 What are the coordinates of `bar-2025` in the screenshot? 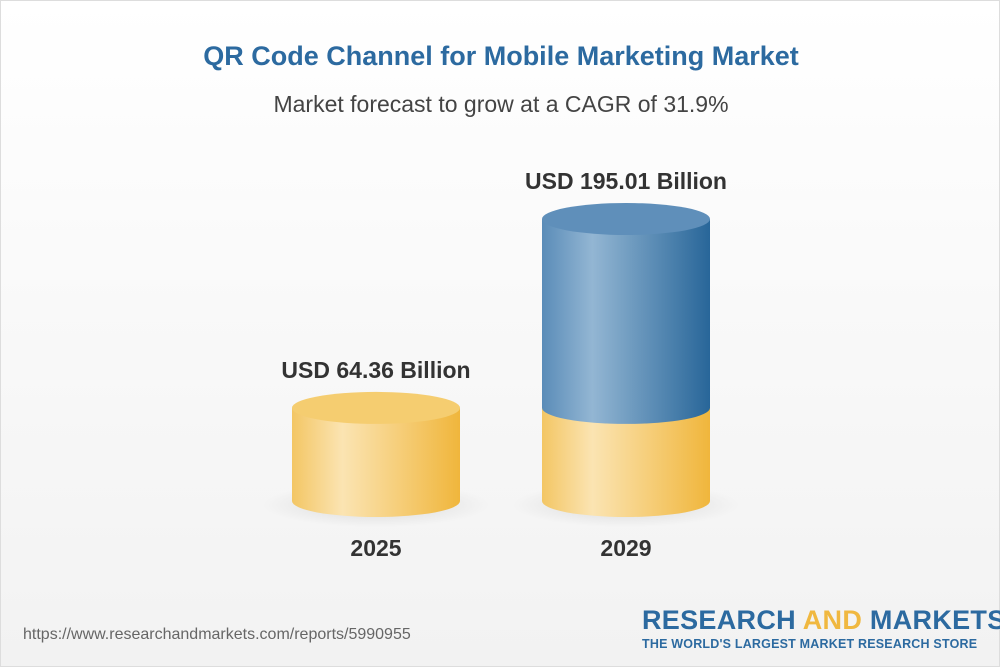 It's located at (376, 462).